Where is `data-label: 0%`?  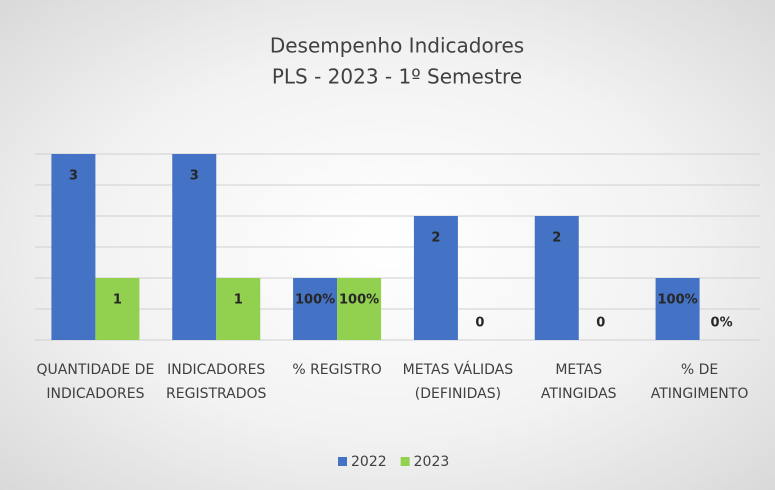 data-label: 0% is located at coordinates (722, 323).